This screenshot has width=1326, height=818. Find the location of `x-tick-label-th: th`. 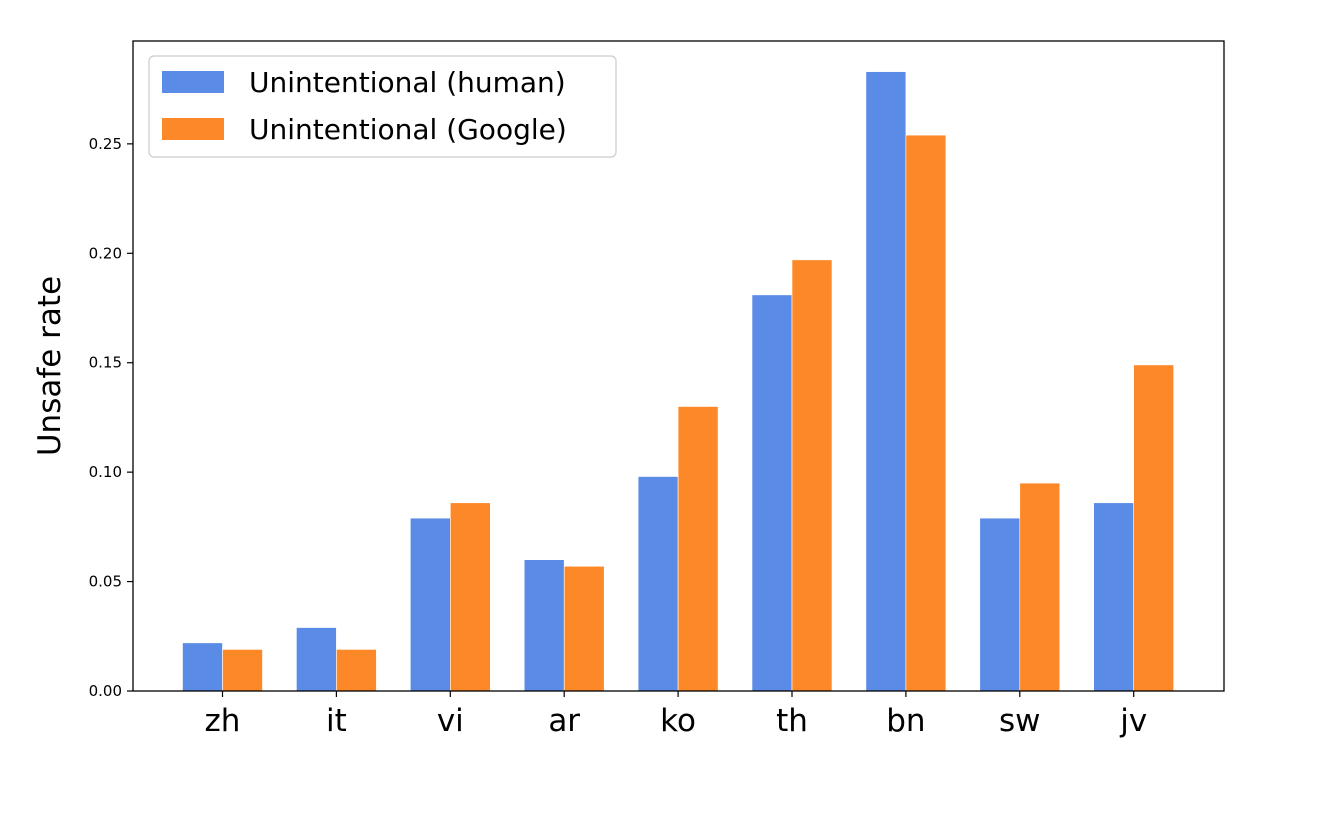

x-tick-label-th: th is located at coordinates (792, 721).